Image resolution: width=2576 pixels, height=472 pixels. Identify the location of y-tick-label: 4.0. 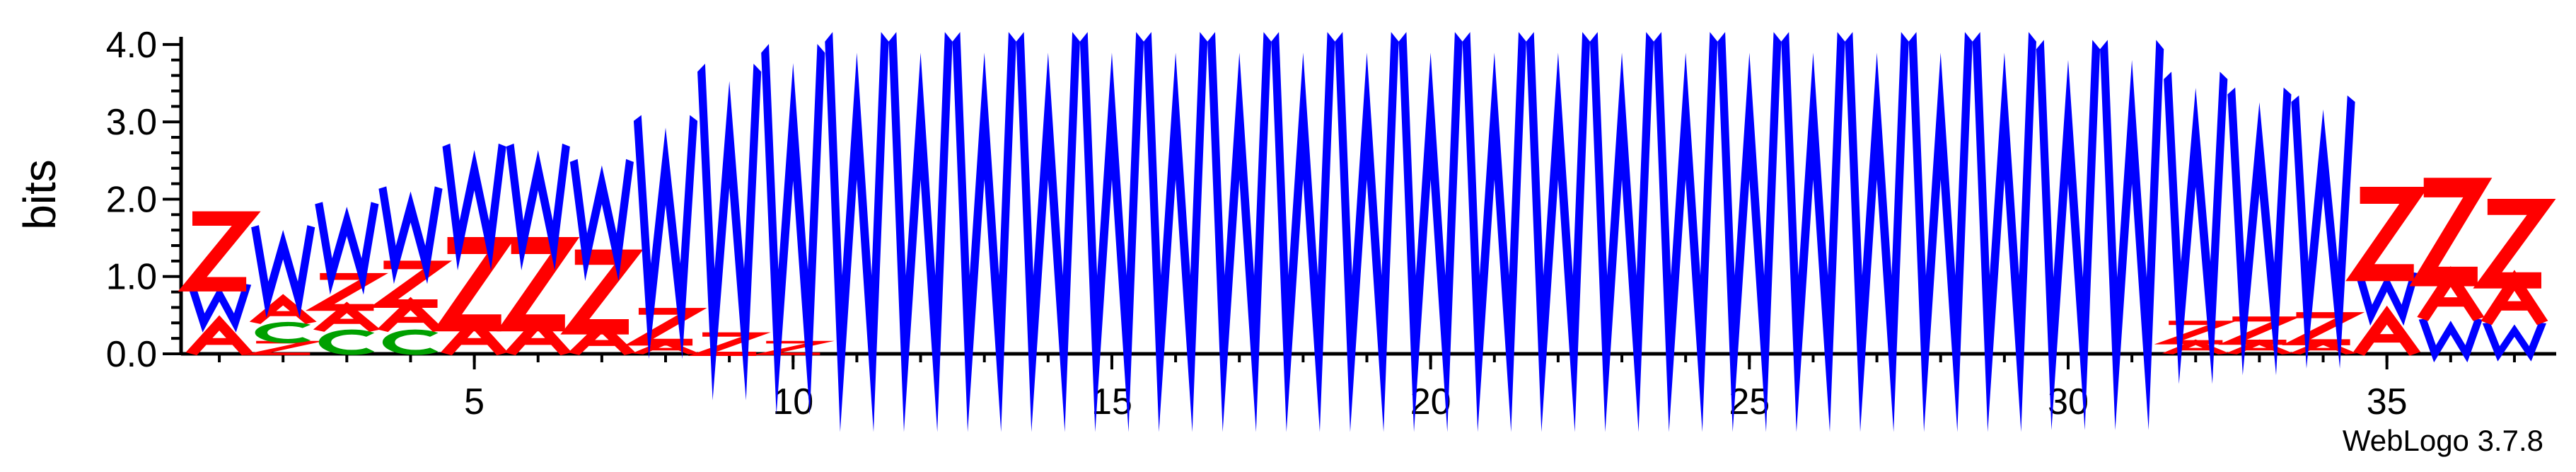
(131, 45).